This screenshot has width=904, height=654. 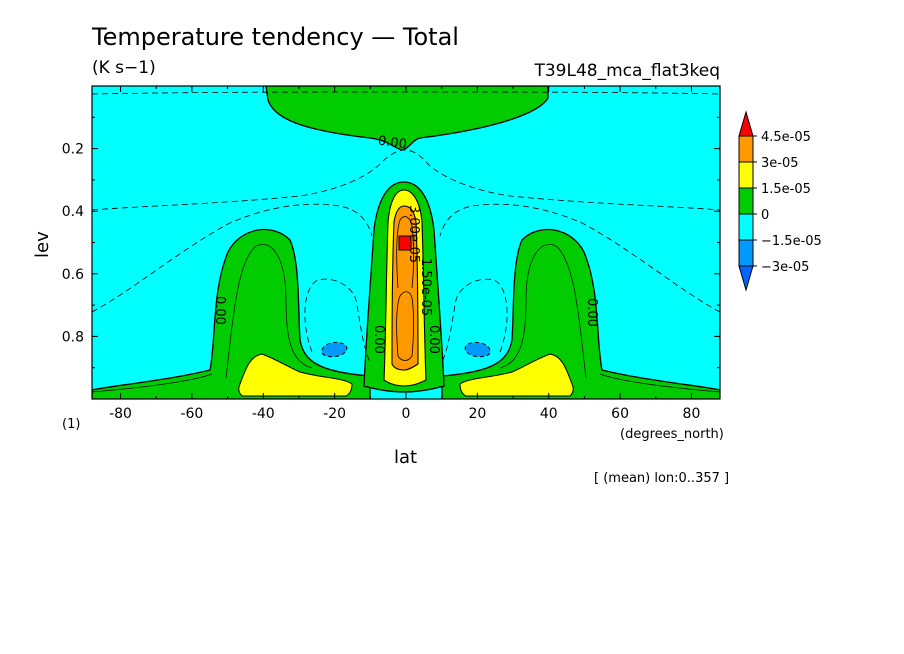 What do you see at coordinates (477, 414) in the screenshot?
I see `x-tick-label: 20` at bounding box center [477, 414].